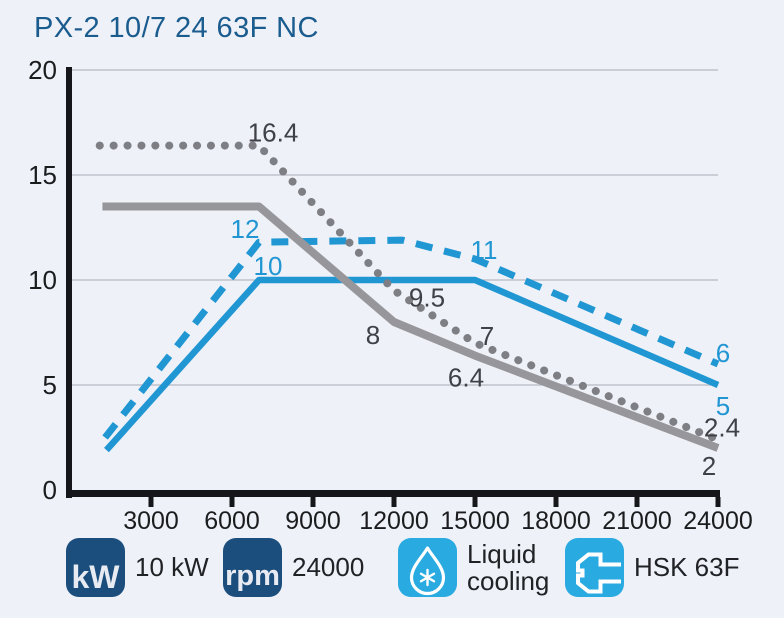  Describe the element at coordinates (487, 336) in the screenshot. I see `point-label: 7` at that location.